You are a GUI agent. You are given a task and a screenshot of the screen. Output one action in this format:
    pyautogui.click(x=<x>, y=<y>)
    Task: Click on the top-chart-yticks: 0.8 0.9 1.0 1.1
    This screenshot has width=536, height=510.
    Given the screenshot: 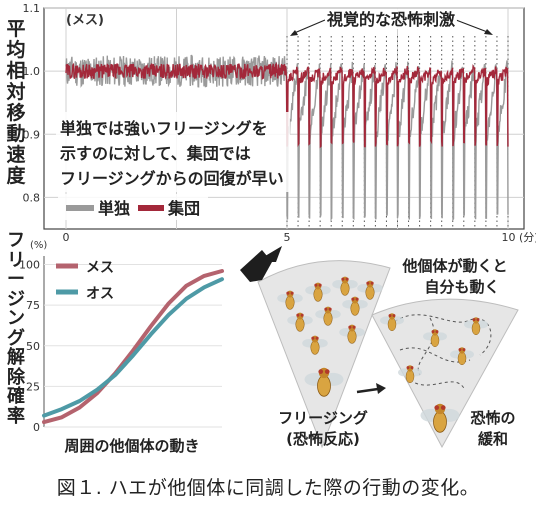 What is the action you would take?
    pyautogui.click(x=32, y=103)
    